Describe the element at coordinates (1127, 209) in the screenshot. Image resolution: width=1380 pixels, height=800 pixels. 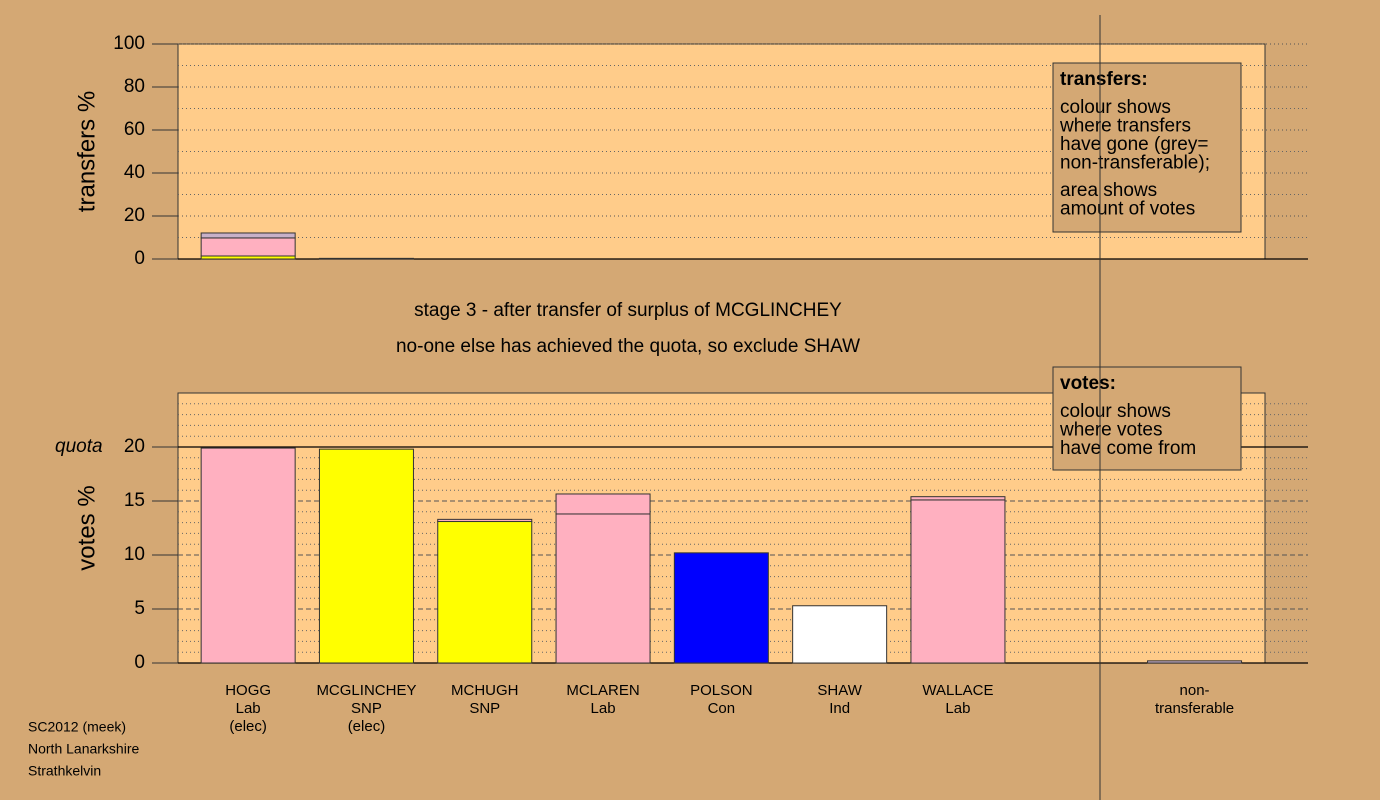
I see `legend-text: amount of votes` at that location.